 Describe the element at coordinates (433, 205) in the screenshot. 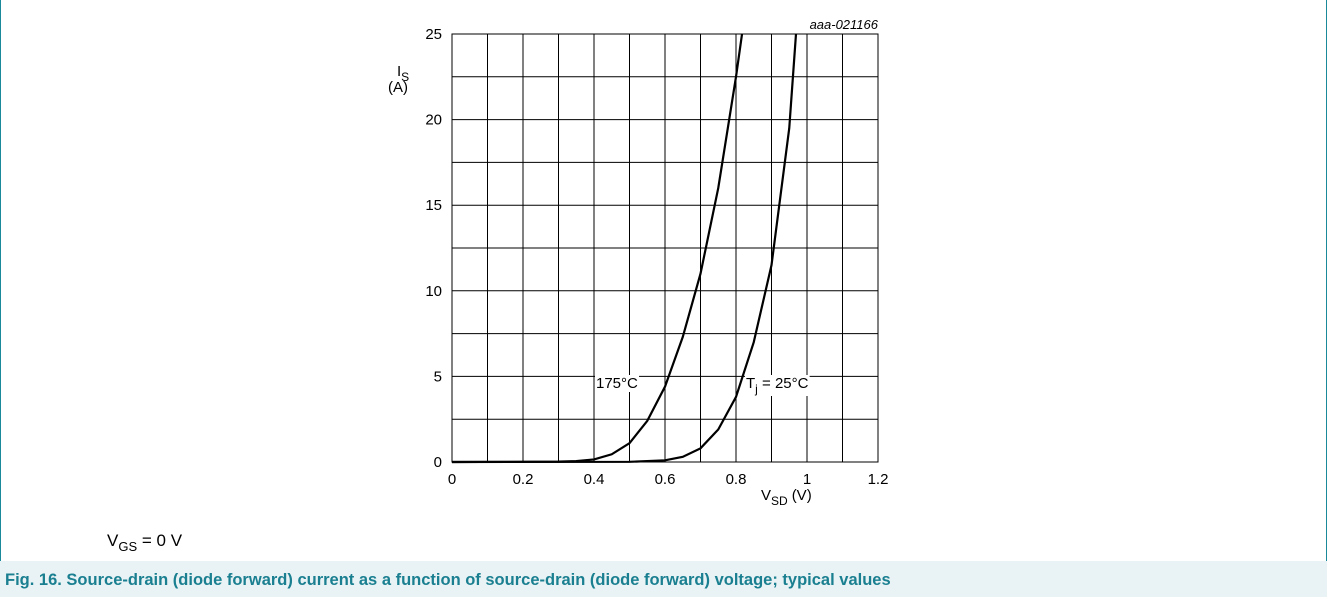

I see `y-tick-label: 15` at that location.